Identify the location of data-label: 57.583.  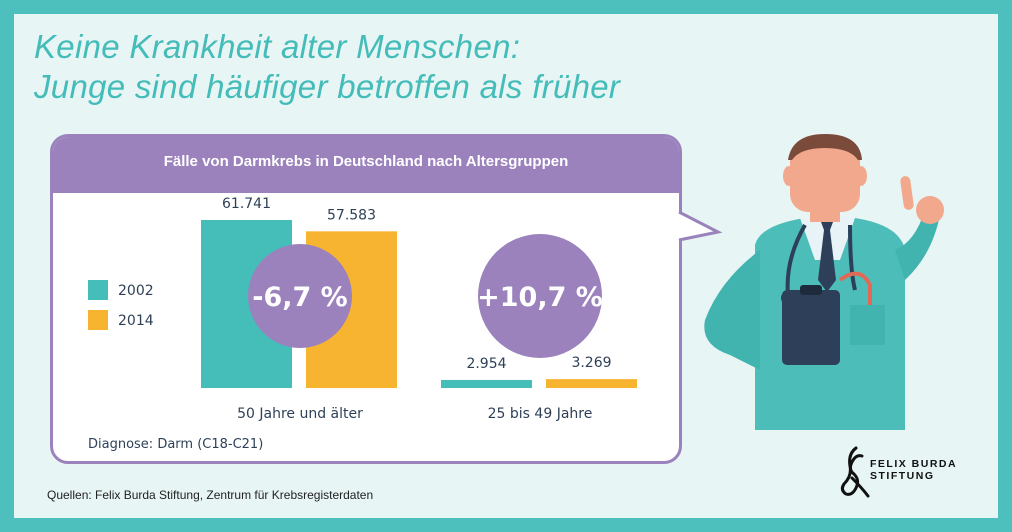
(351, 215).